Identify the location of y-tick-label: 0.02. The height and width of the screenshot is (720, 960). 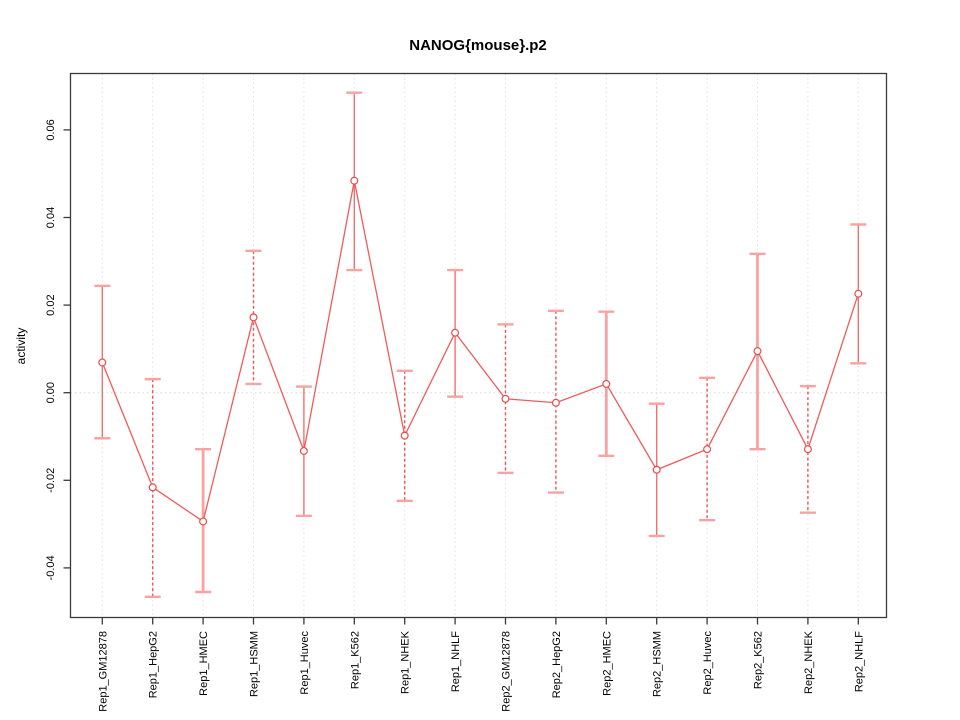
(51, 304).